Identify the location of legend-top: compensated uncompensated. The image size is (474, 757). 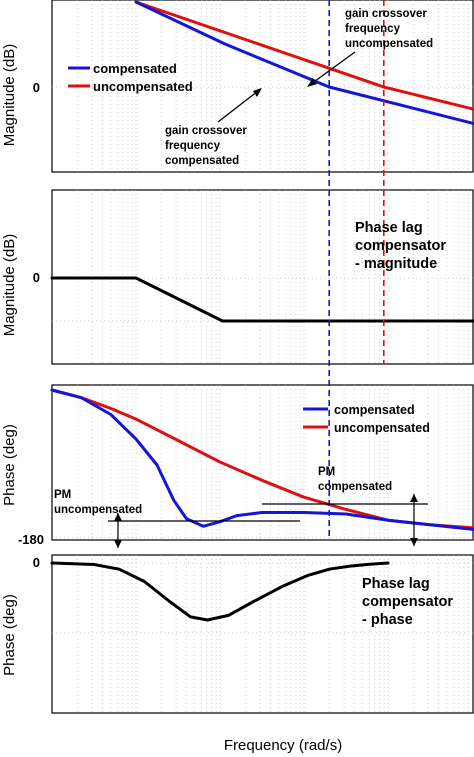
(130, 77).